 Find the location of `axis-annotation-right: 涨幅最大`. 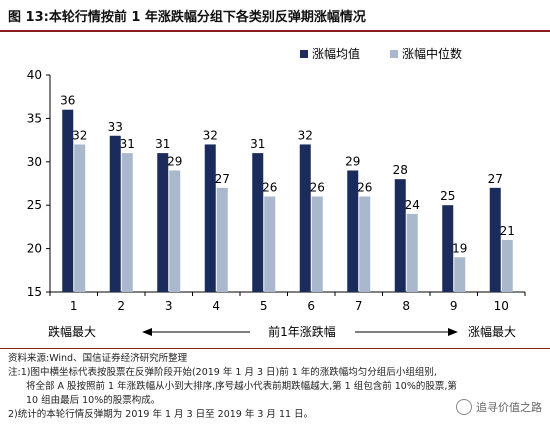

axis-annotation-right: 涨幅最大 is located at coordinates (492, 331).